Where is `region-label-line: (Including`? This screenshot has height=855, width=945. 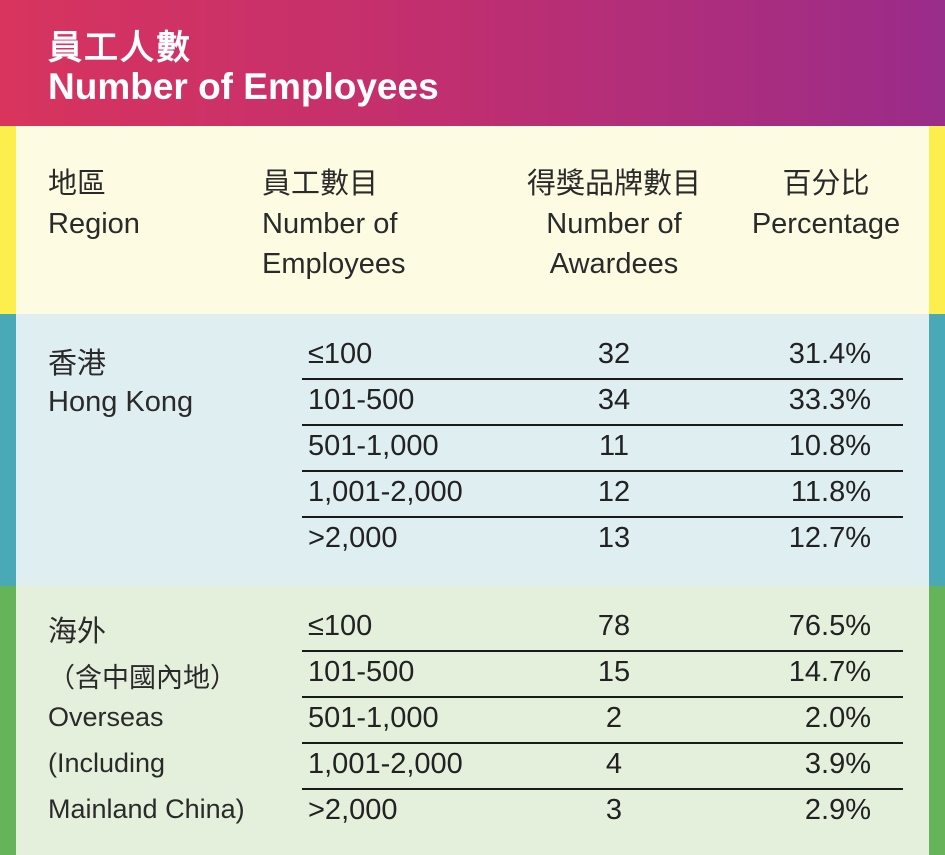 region-label-line: (Including is located at coordinates (107, 763).